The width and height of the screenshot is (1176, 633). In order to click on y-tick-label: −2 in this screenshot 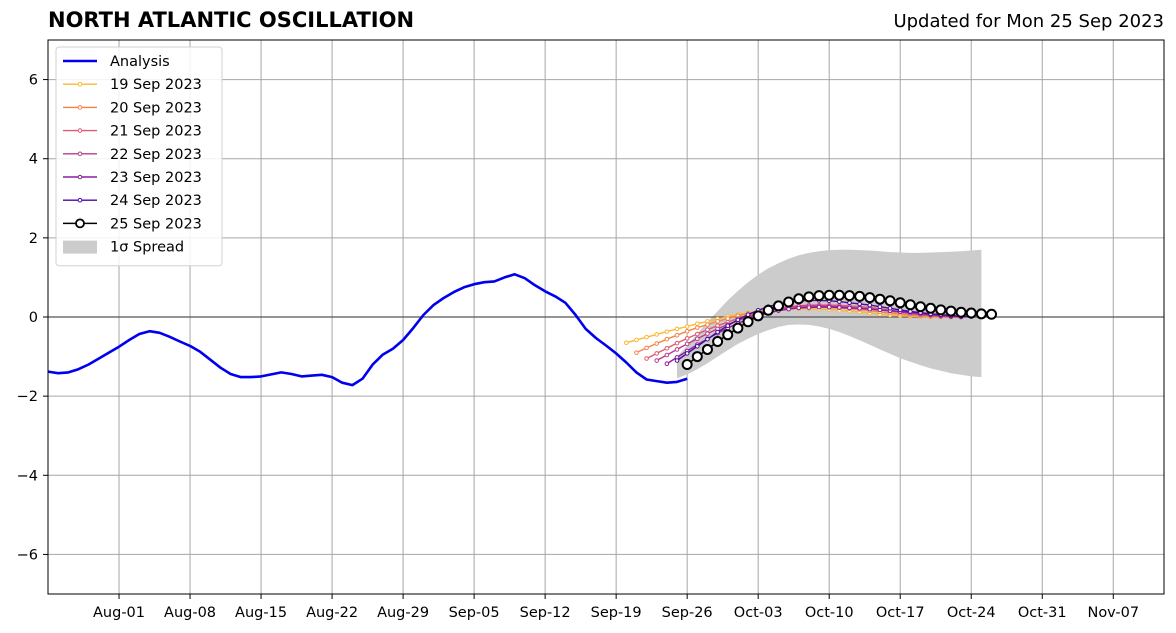, I will do `click(27, 397)`.